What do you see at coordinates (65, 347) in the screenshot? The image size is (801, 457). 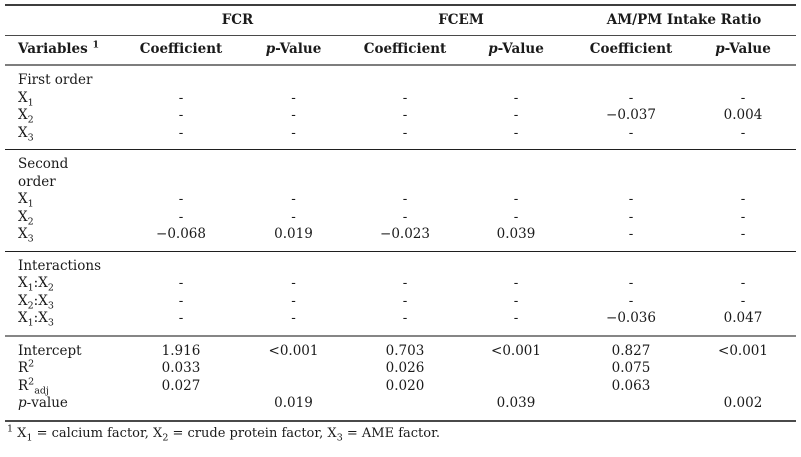 I see `row-label: Intercept` at bounding box center [65, 347].